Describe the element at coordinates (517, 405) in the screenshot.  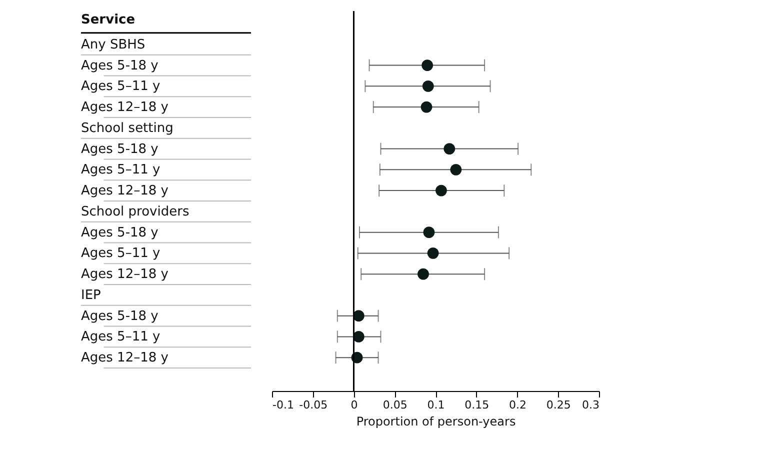
I see `x-tick-label: 0.2` at that location.